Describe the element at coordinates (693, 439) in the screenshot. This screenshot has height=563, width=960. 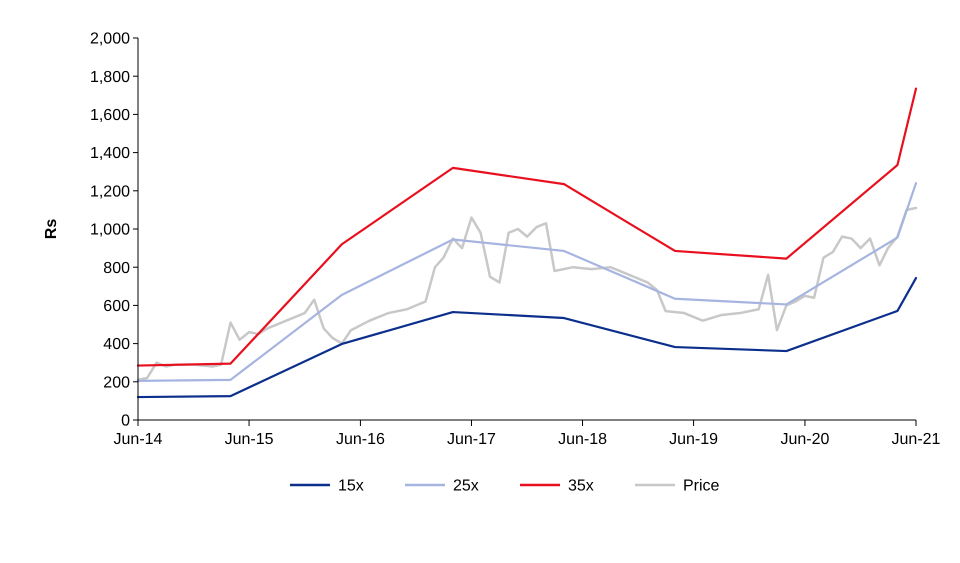
I see `x-tick-label: Jun-19` at that location.